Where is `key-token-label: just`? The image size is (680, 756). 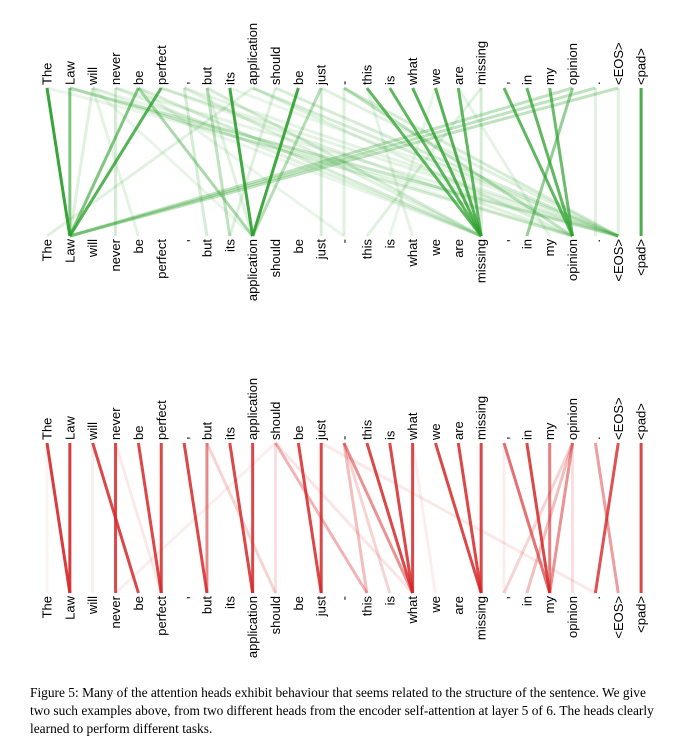
key-token-label: just is located at coordinates (321, 250).